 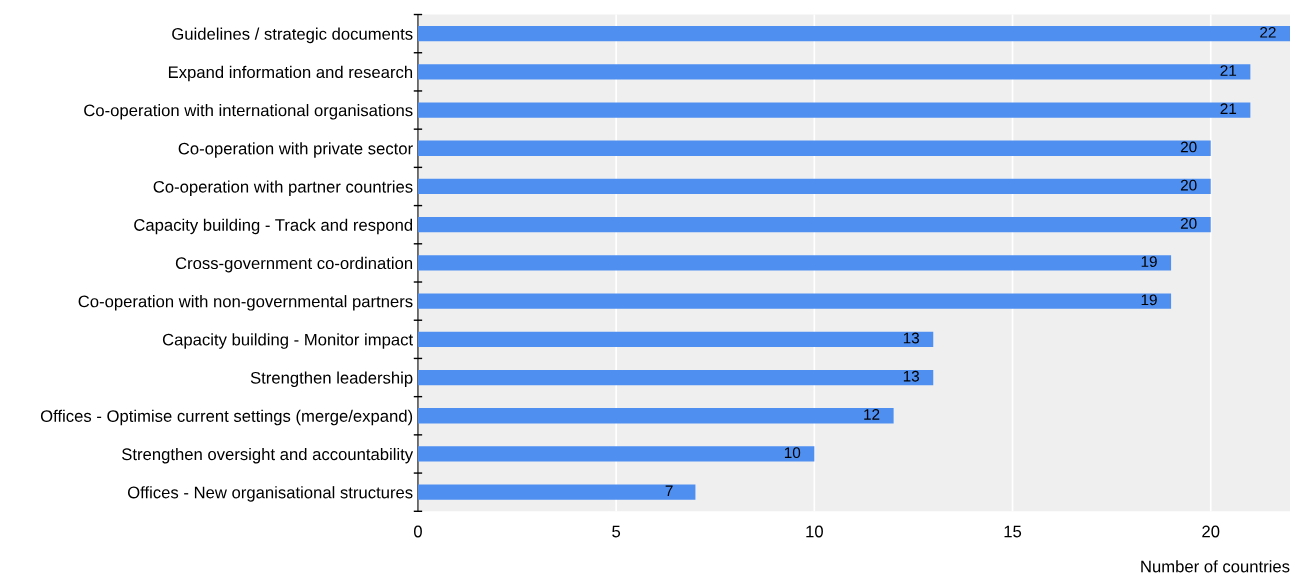 I want to click on x-tick-label: 20, so click(x=1211, y=531).